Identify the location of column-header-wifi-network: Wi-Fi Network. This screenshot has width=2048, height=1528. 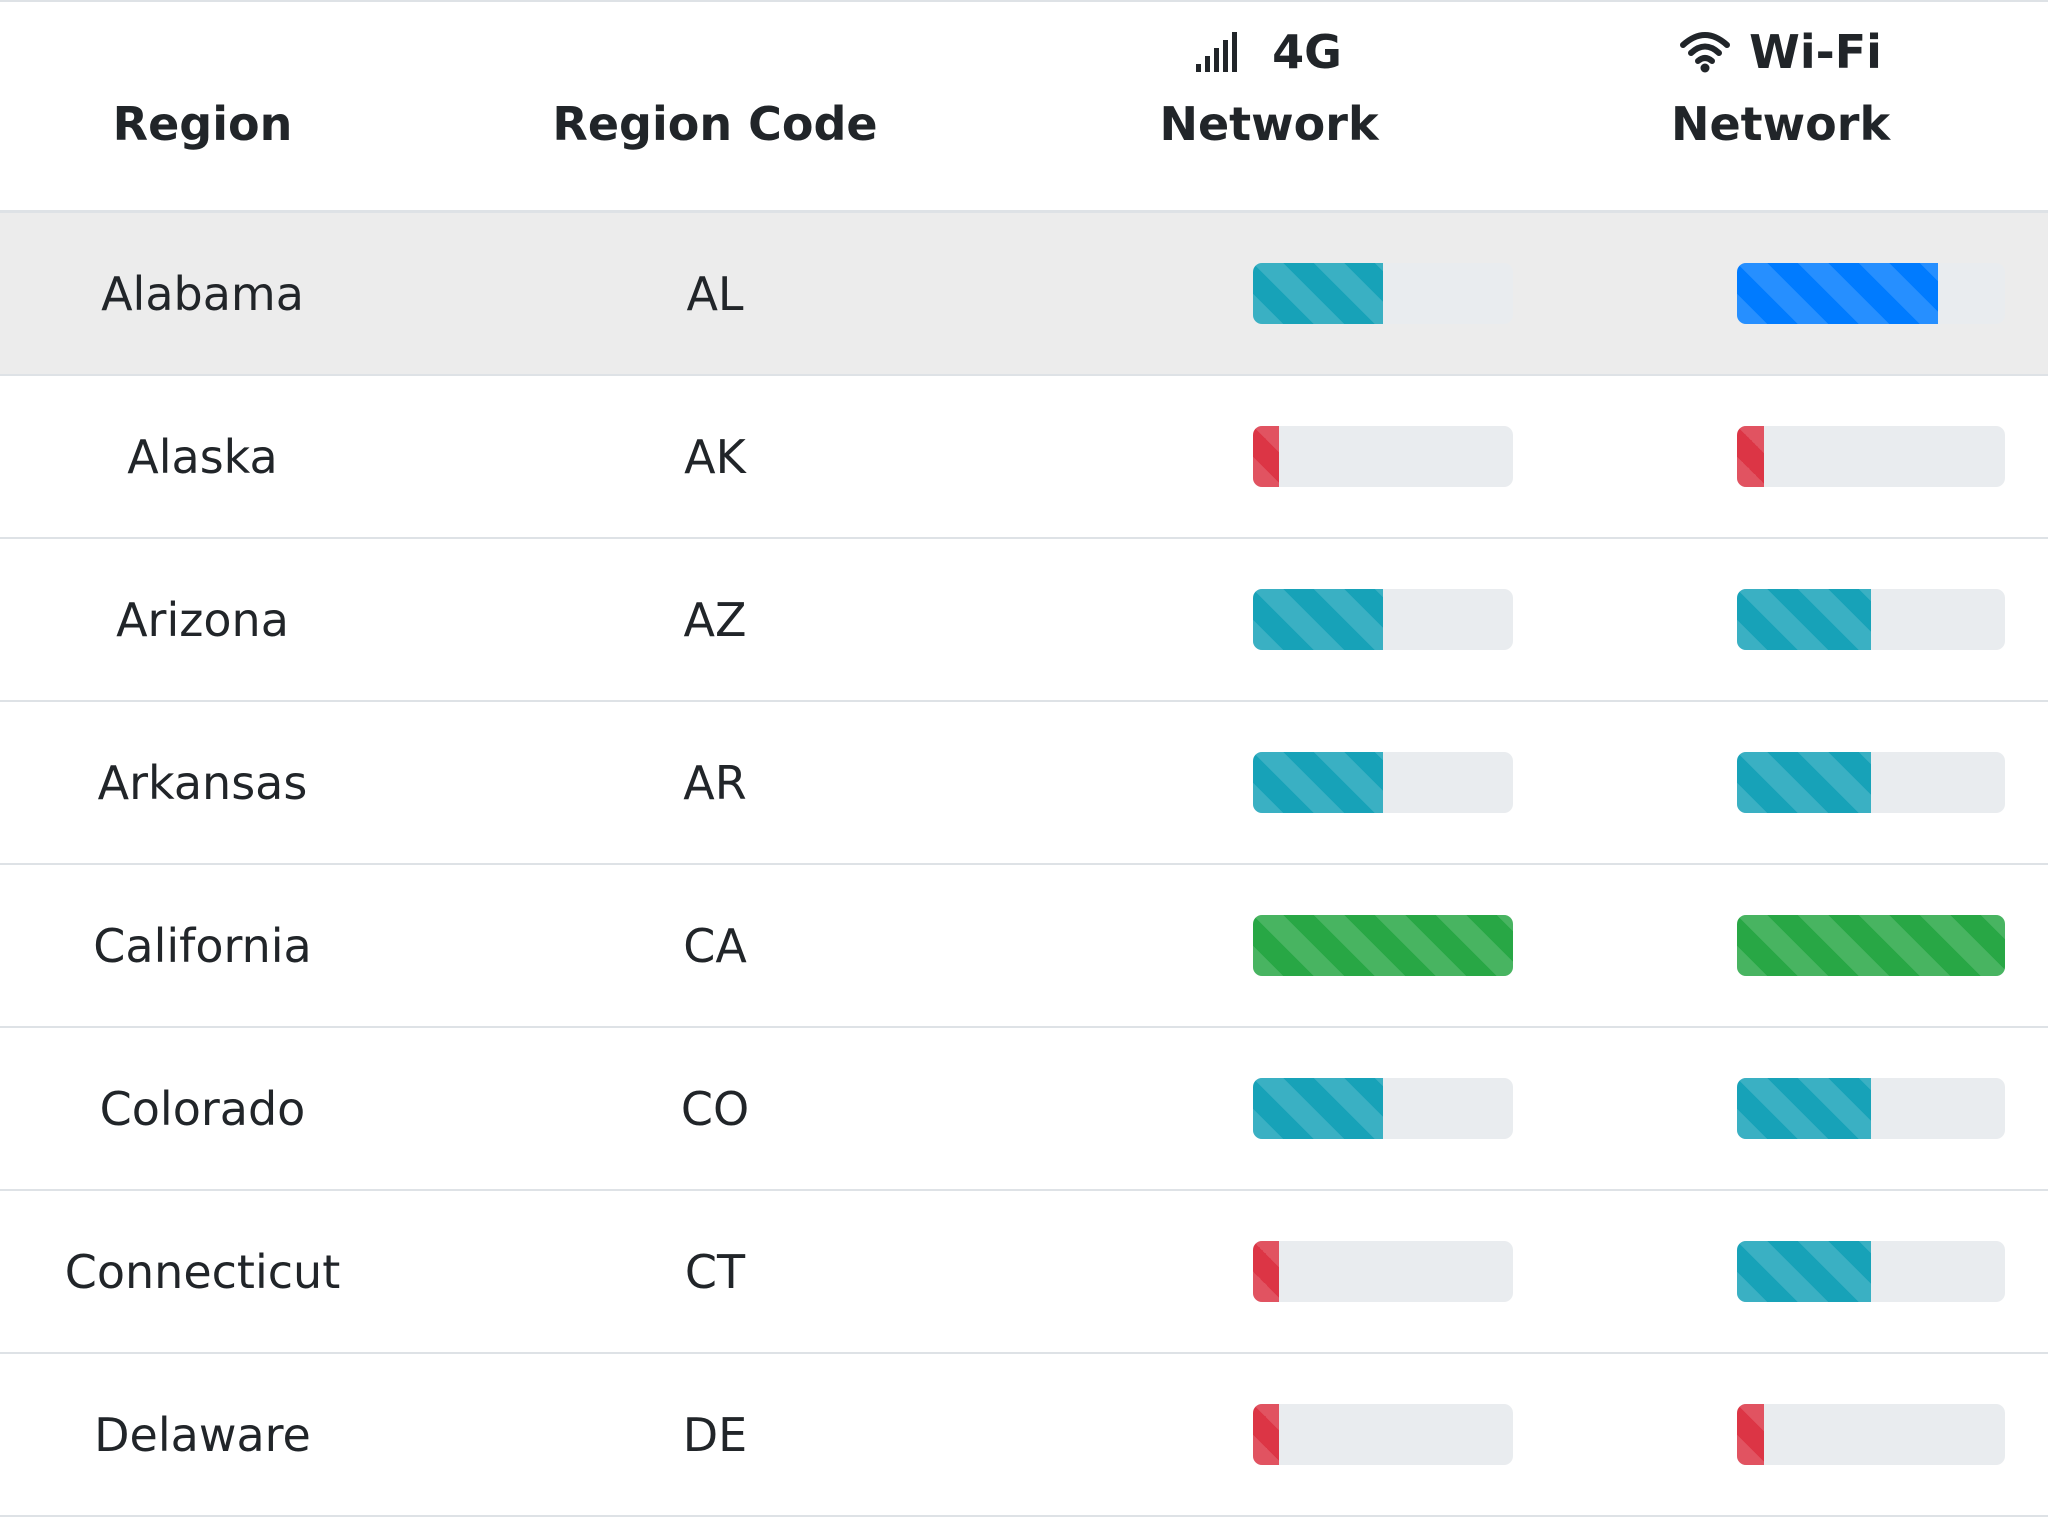
(1780, 106).